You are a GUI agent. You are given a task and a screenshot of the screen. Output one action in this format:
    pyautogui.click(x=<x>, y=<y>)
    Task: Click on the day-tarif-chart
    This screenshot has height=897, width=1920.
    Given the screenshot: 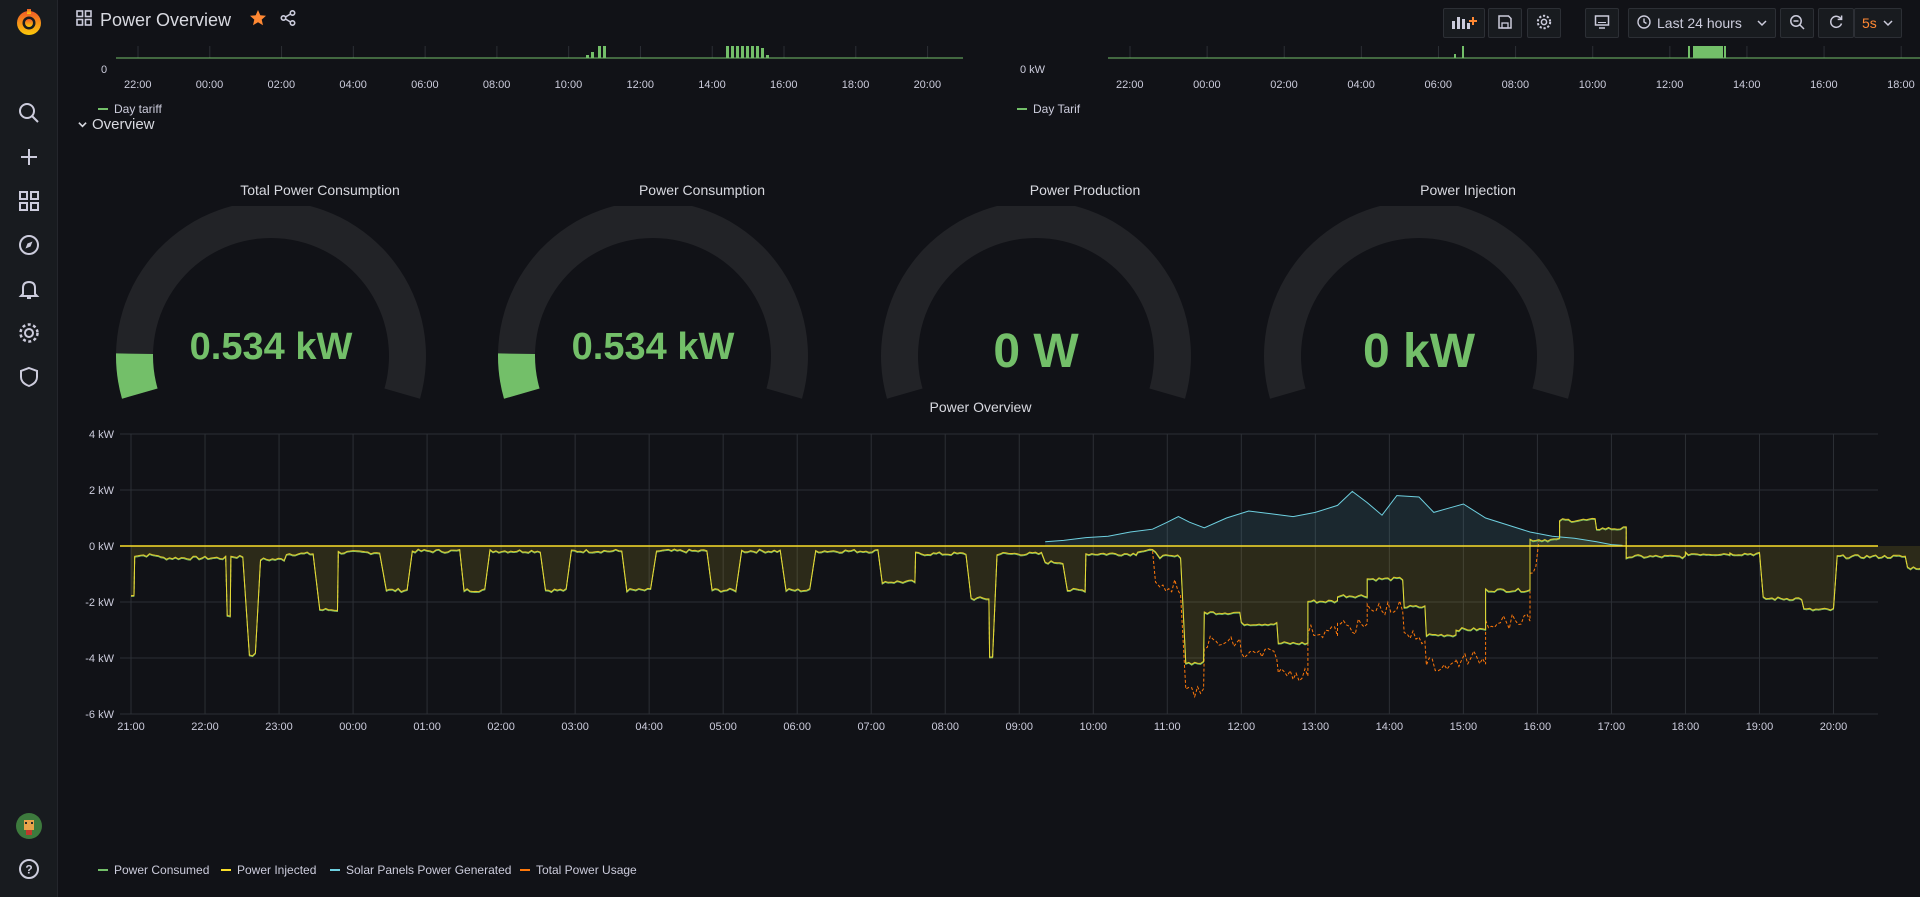 What is the action you would take?
    pyautogui.click(x=1459, y=81)
    